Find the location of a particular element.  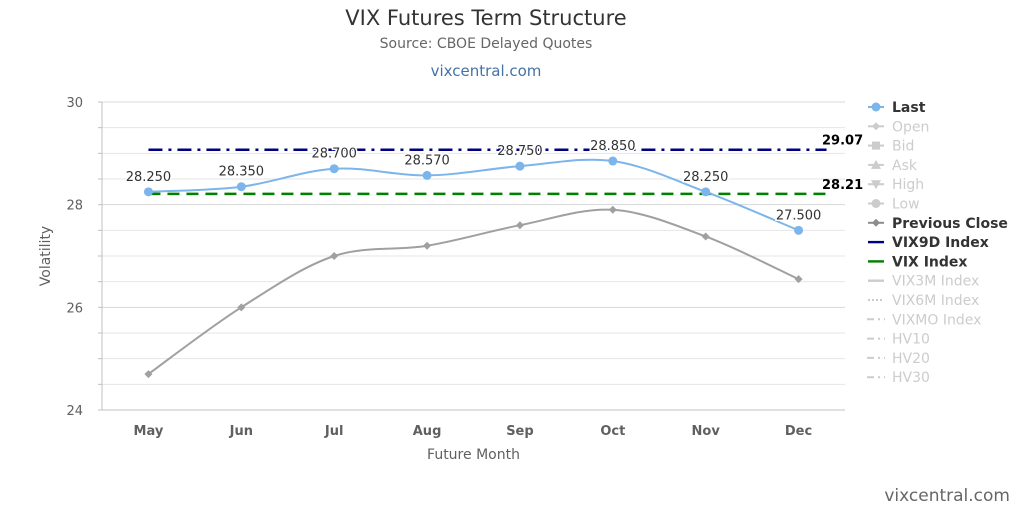

chart-title: VIX Futures Term Structure is located at coordinates (486, 18).